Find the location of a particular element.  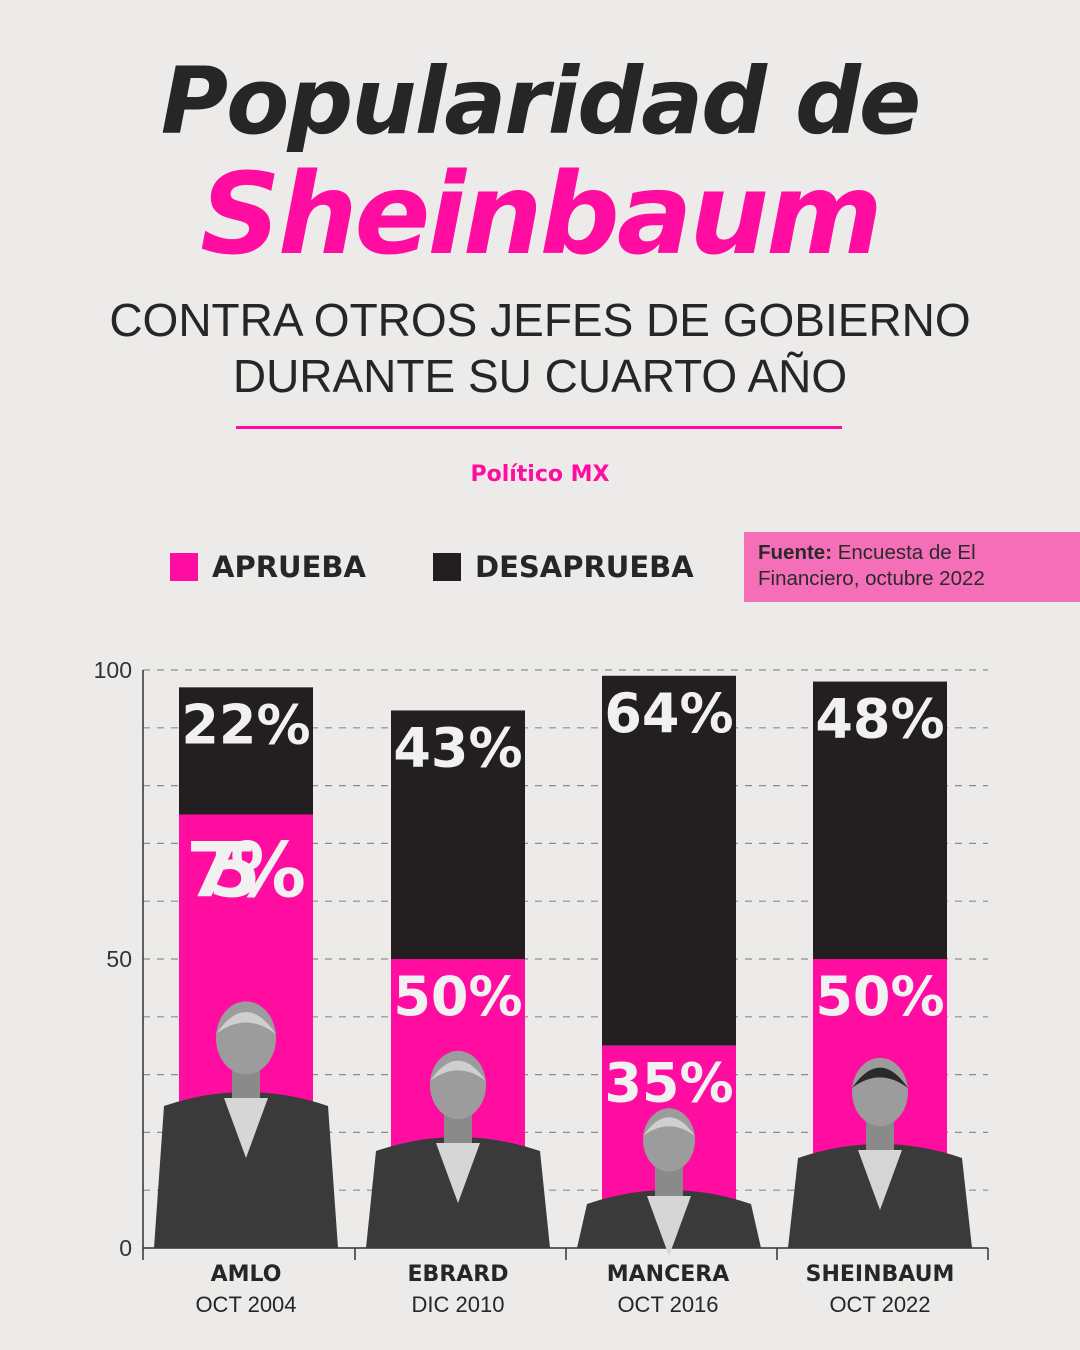

legend-disapprove-label: DESAPRUEBA is located at coordinates (584, 567).